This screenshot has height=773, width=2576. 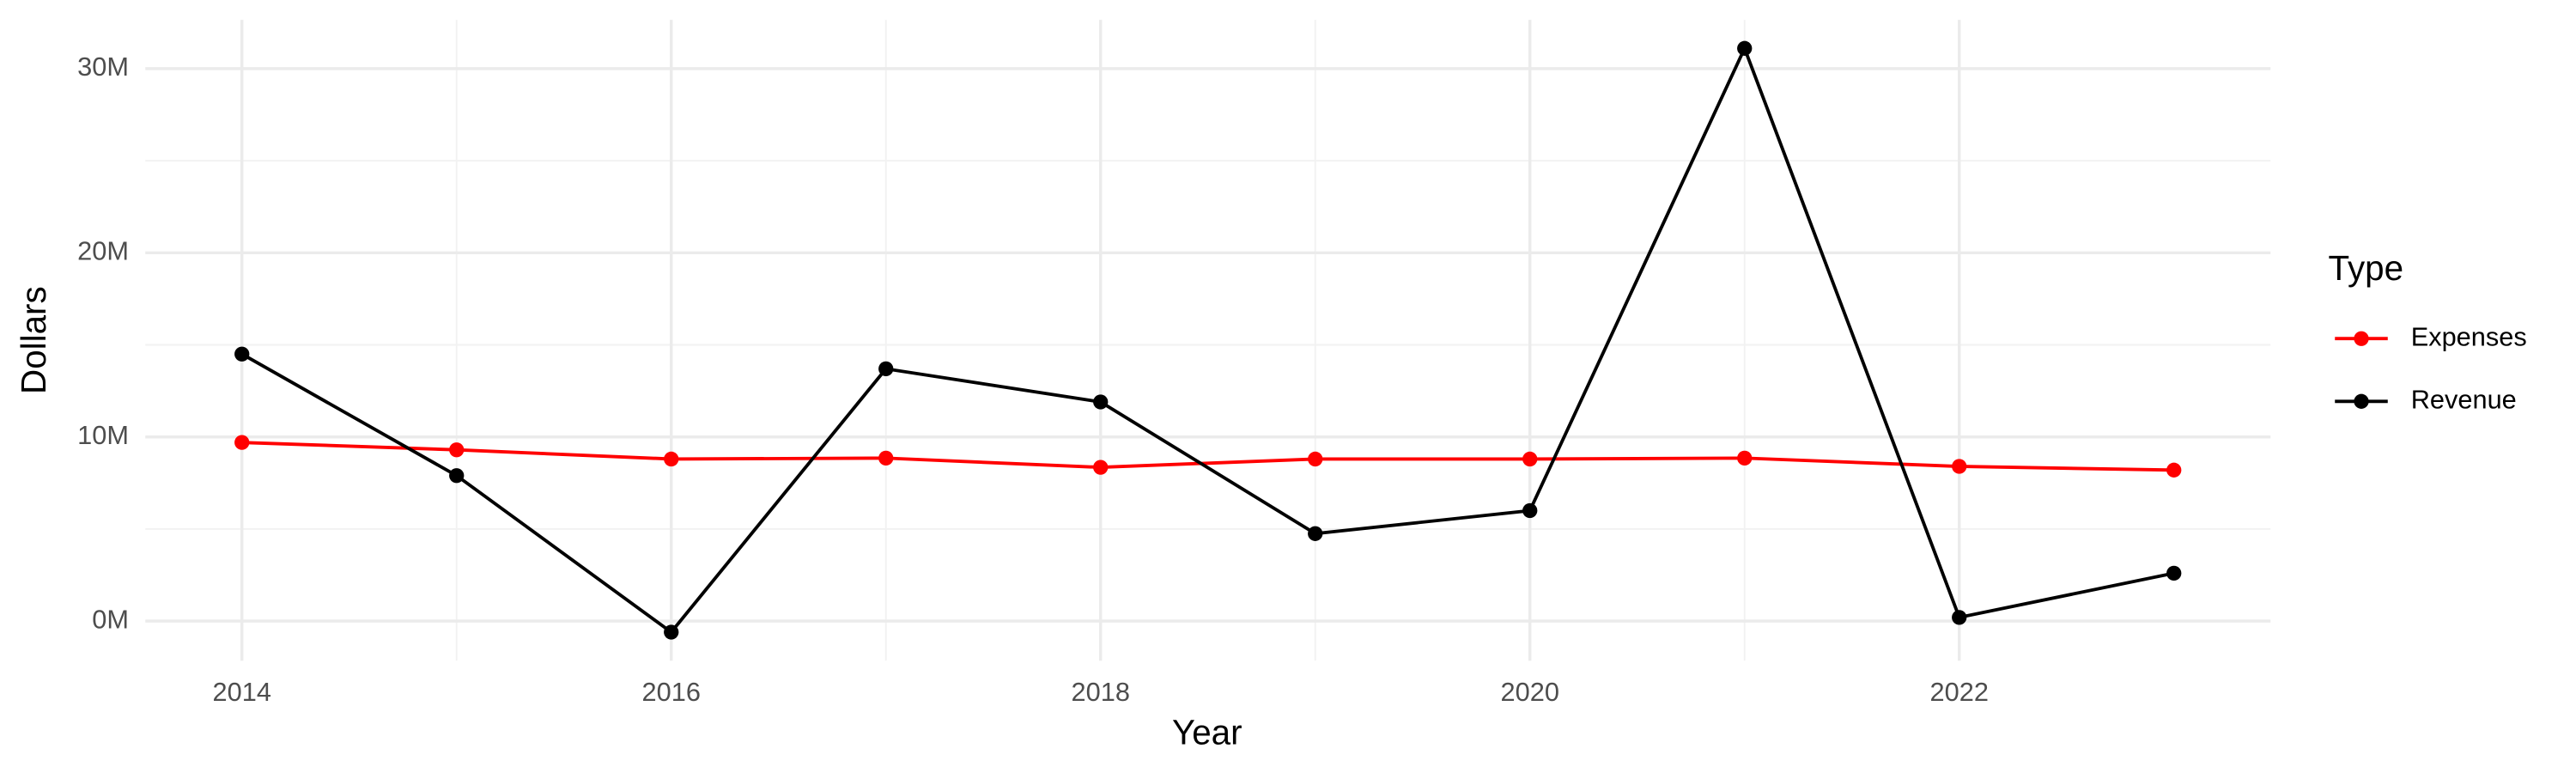 I want to click on legend-label: Expenses, so click(x=2469, y=336).